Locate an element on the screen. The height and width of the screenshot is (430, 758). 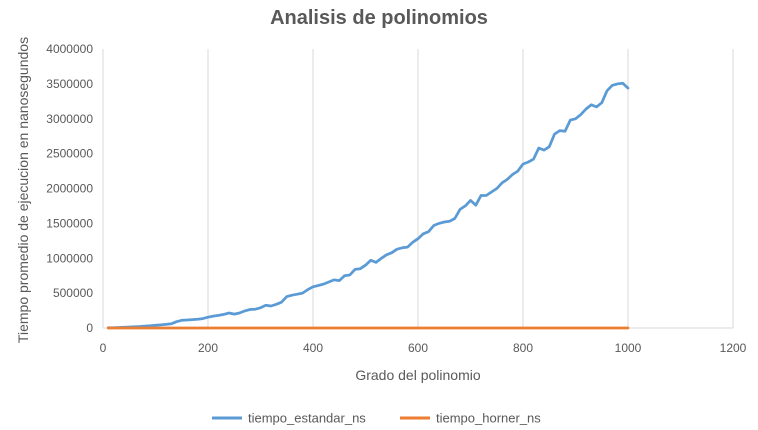
legend-label: tiempo_estandar_ns is located at coordinates (307, 418).